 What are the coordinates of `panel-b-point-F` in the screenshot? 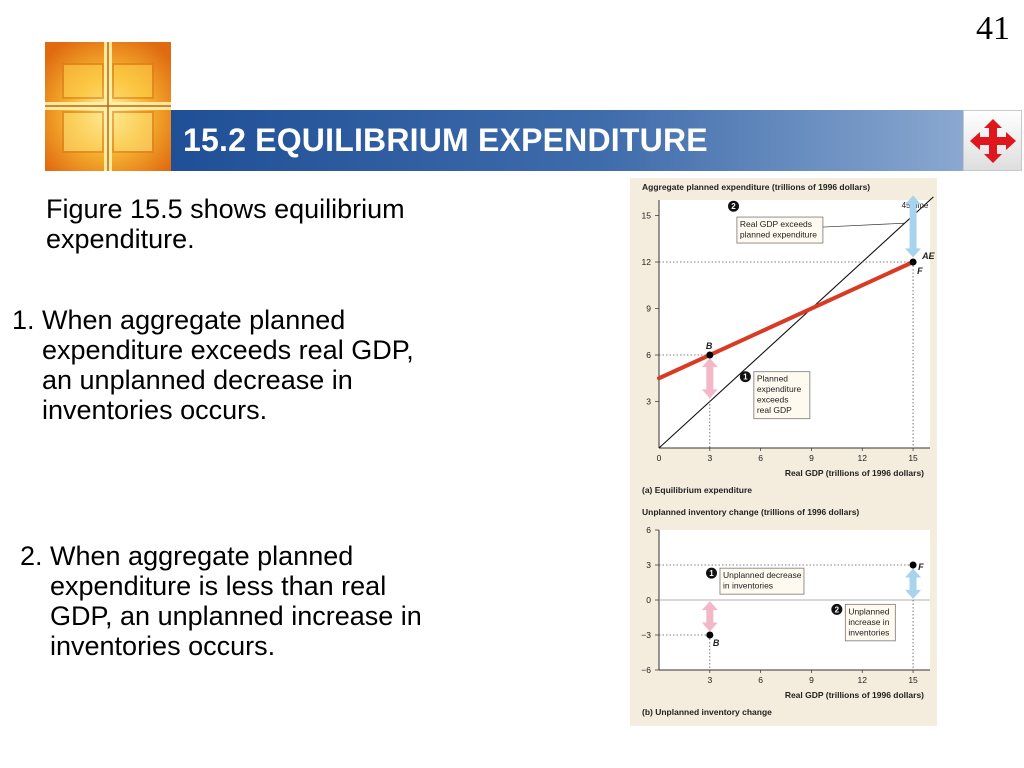 It's located at (913, 565).